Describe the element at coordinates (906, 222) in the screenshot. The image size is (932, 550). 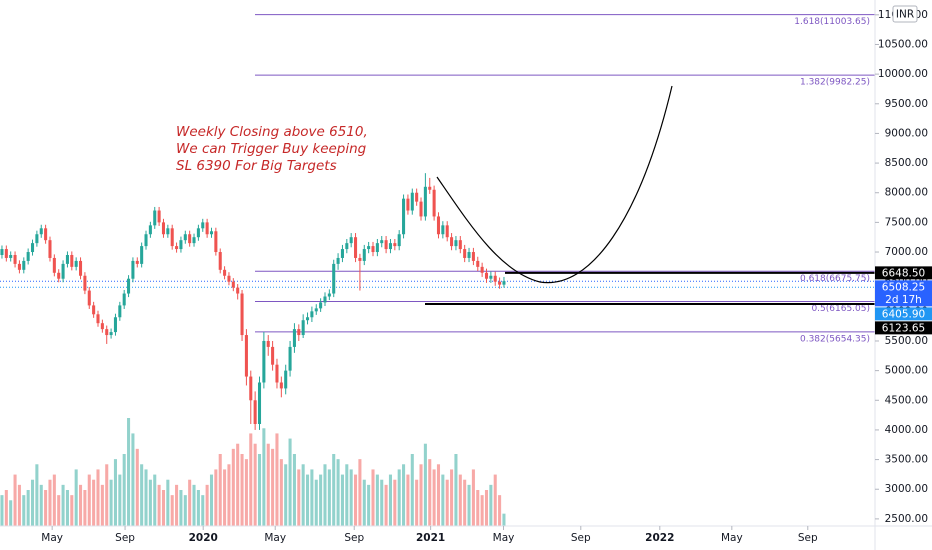
I see `y-tick-label: 7500.00` at that location.